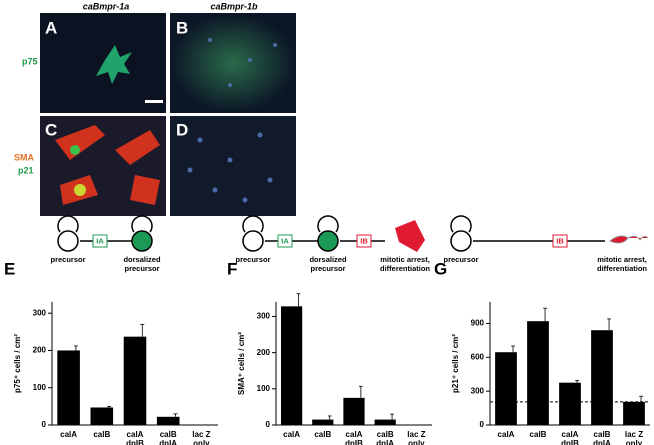 The height and width of the screenshot is (445, 654). What do you see at coordinates (241, 363) in the screenshot?
I see `y-axis-label: SMA⁺ cells / cm²` at bounding box center [241, 363].